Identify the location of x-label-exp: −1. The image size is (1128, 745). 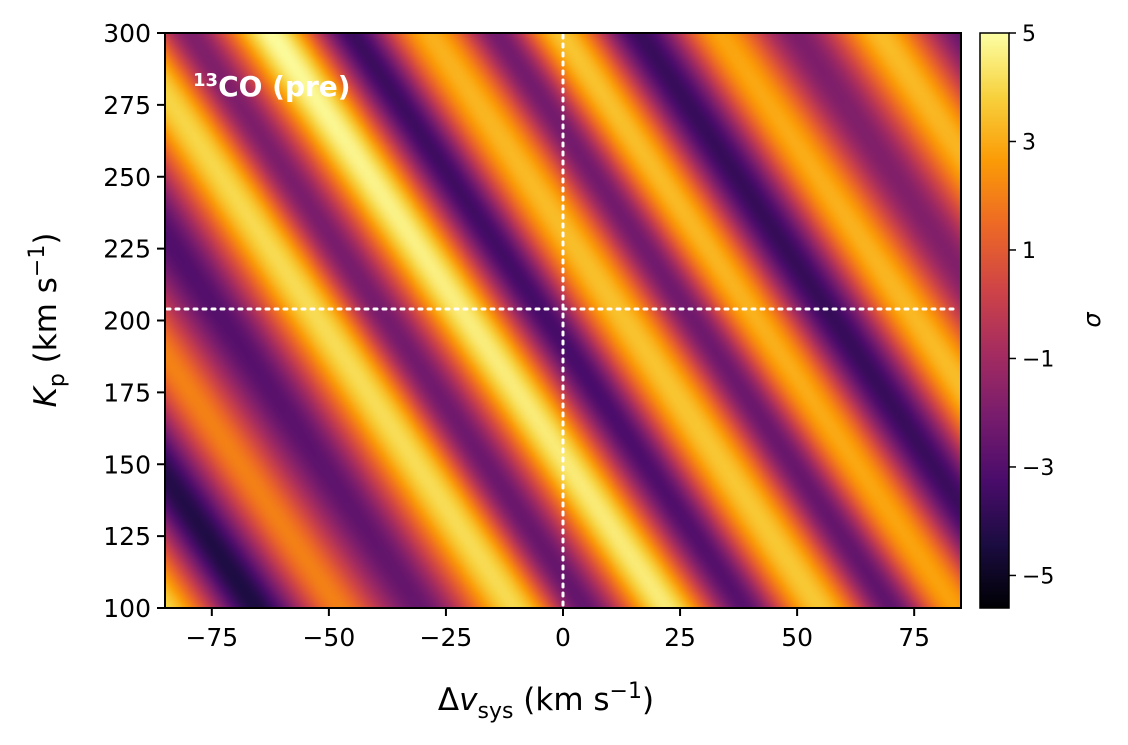
(626, 691).